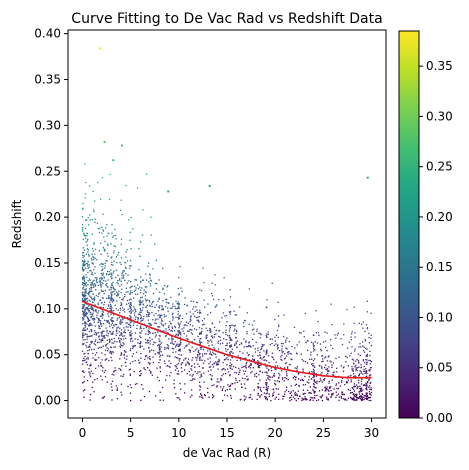  What do you see at coordinates (439, 66) in the screenshot?
I see `colorbar-tick-label: 0.35` at bounding box center [439, 66].